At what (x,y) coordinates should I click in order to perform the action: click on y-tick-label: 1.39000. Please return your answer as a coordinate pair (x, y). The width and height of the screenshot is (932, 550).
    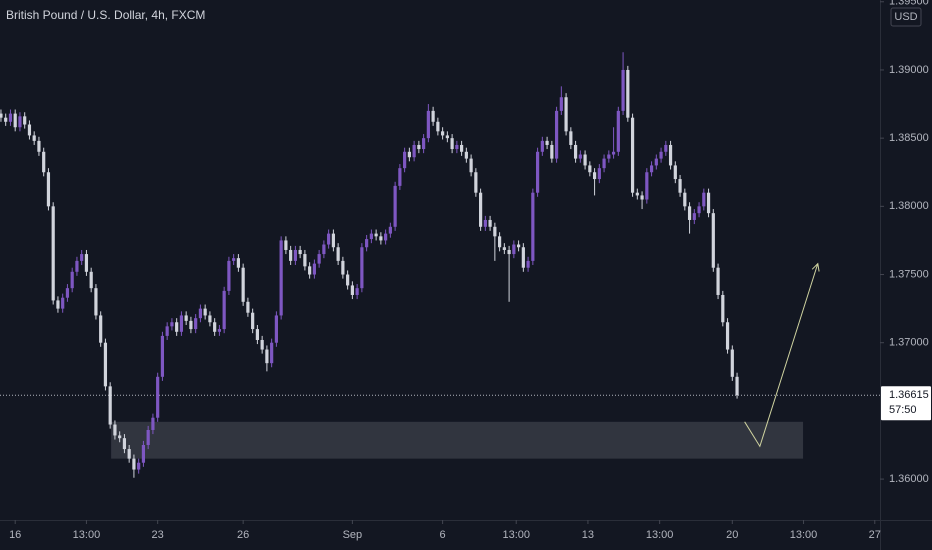
    Looking at the image, I should click on (909, 70).